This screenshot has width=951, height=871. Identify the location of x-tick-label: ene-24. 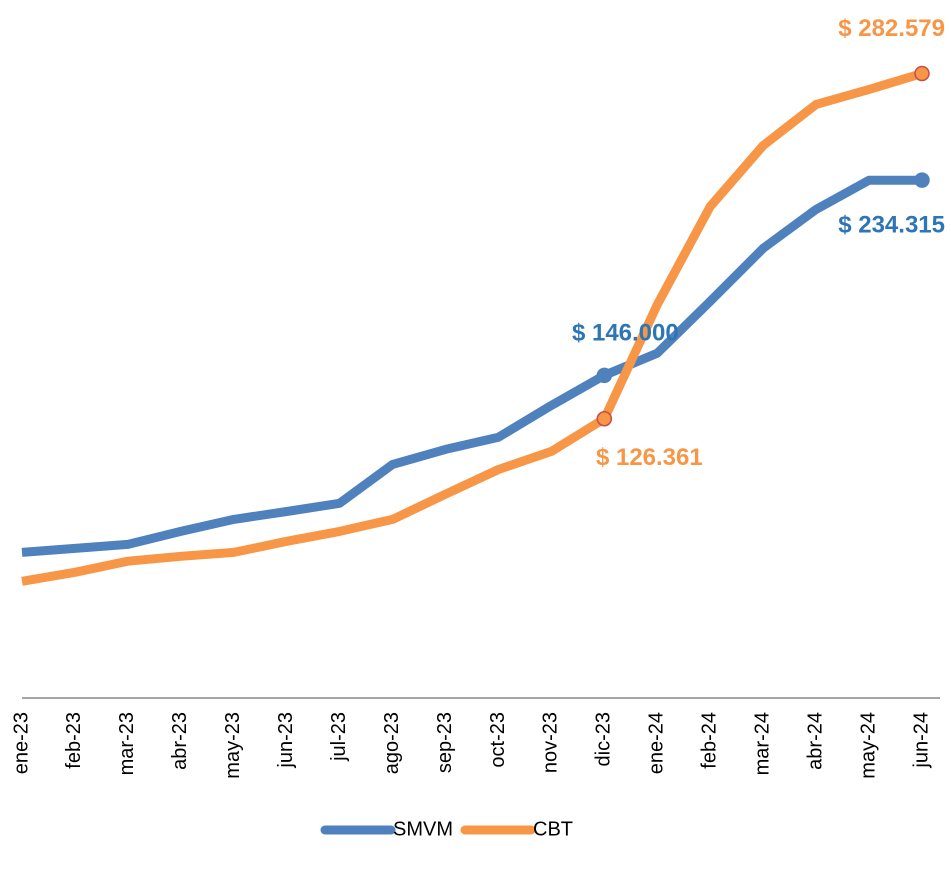
(657, 743).